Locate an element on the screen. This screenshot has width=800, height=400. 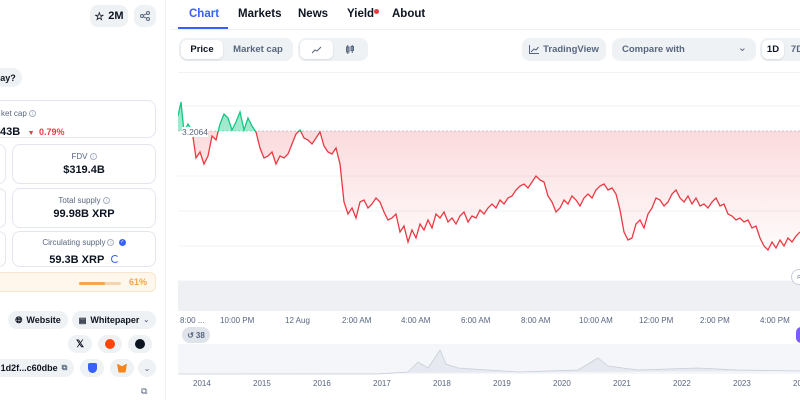
supply-progress-percent: 61% is located at coordinates (137, 282).